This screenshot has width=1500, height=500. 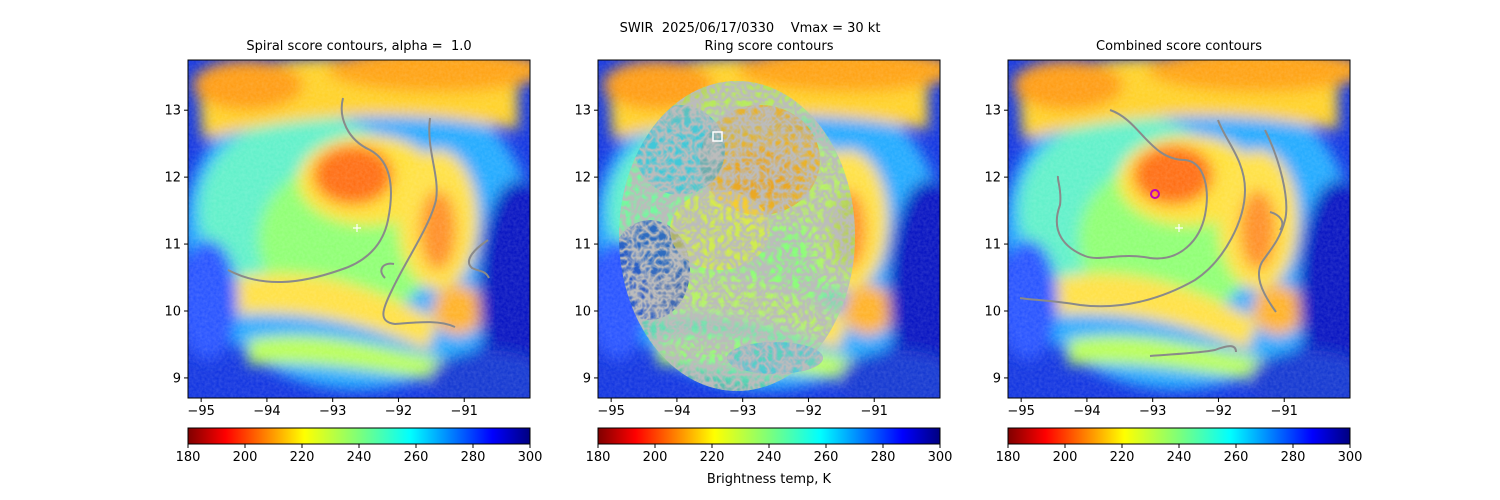 What do you see at coordinates (750, 28) in the screenshot?
I see `figure-suptitle: SWIR 2025/06/17/0330 Vmax = 30 kt` at bounding box center [750, 28].